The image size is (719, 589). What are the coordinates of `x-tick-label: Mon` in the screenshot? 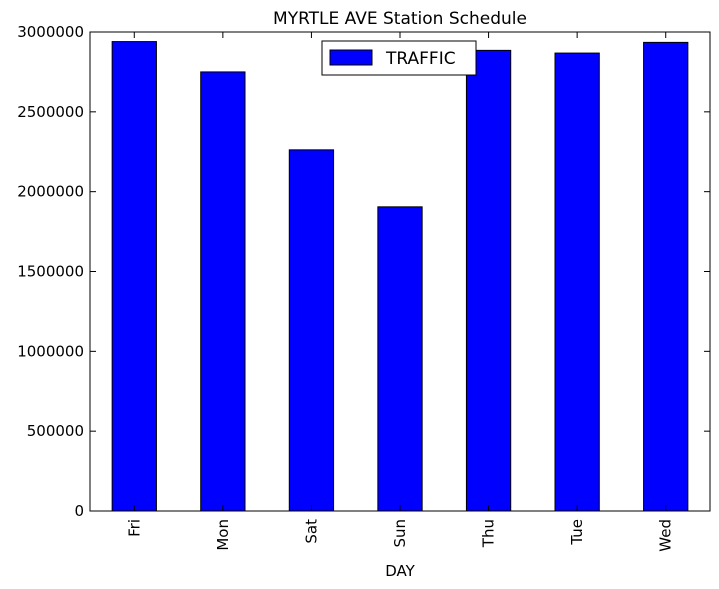 It's located at (223, 535).